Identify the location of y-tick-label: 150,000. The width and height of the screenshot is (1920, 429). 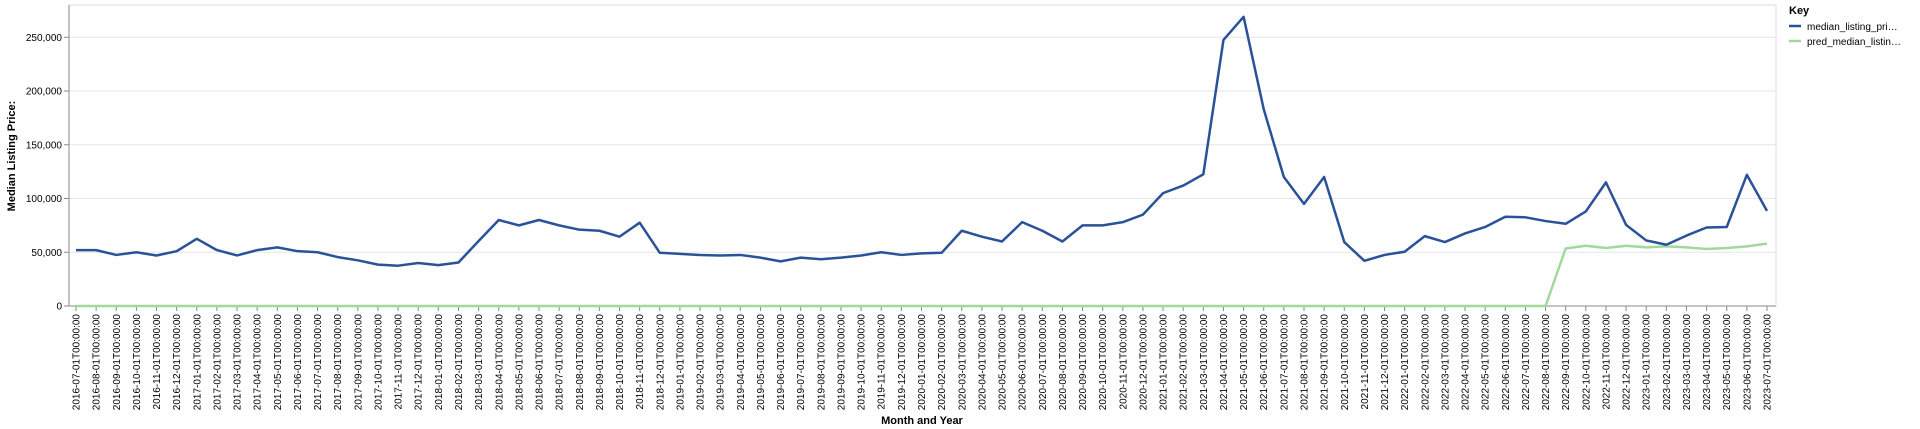
(44, 145).